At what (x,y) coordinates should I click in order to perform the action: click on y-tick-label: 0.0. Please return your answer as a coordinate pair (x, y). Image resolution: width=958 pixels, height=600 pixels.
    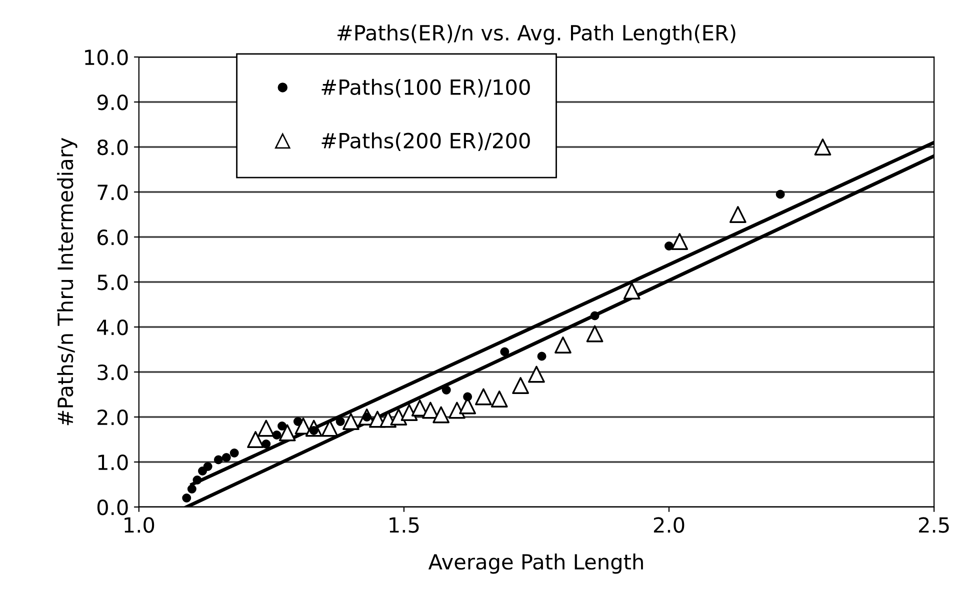
    Looking at the image, I should click on (112, 507).